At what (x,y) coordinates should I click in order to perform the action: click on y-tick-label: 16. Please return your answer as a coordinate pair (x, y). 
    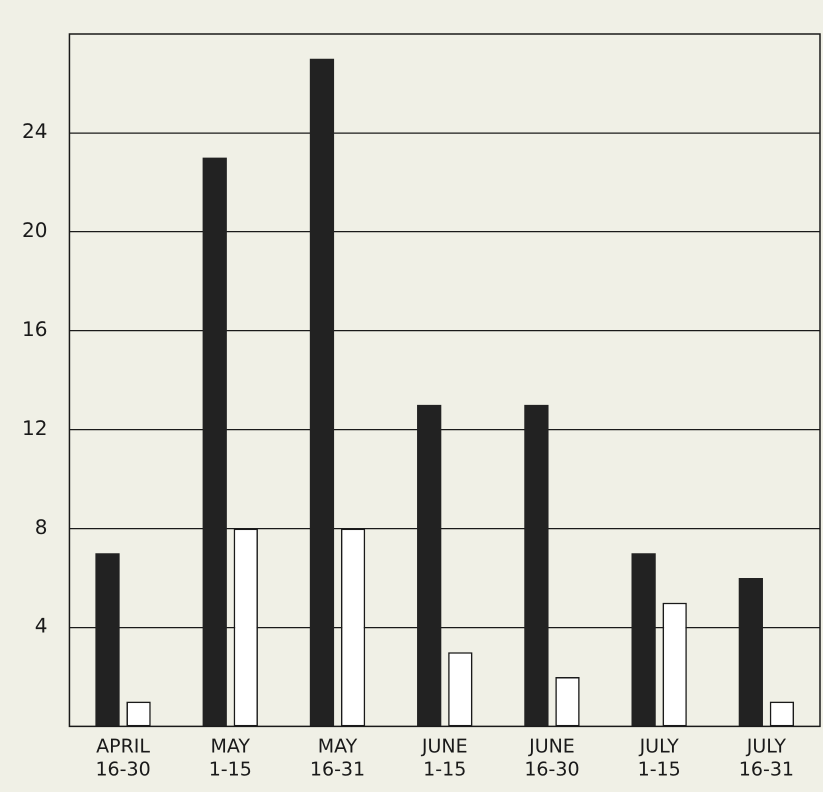
    Looking at the image, I should click on (35, 328).